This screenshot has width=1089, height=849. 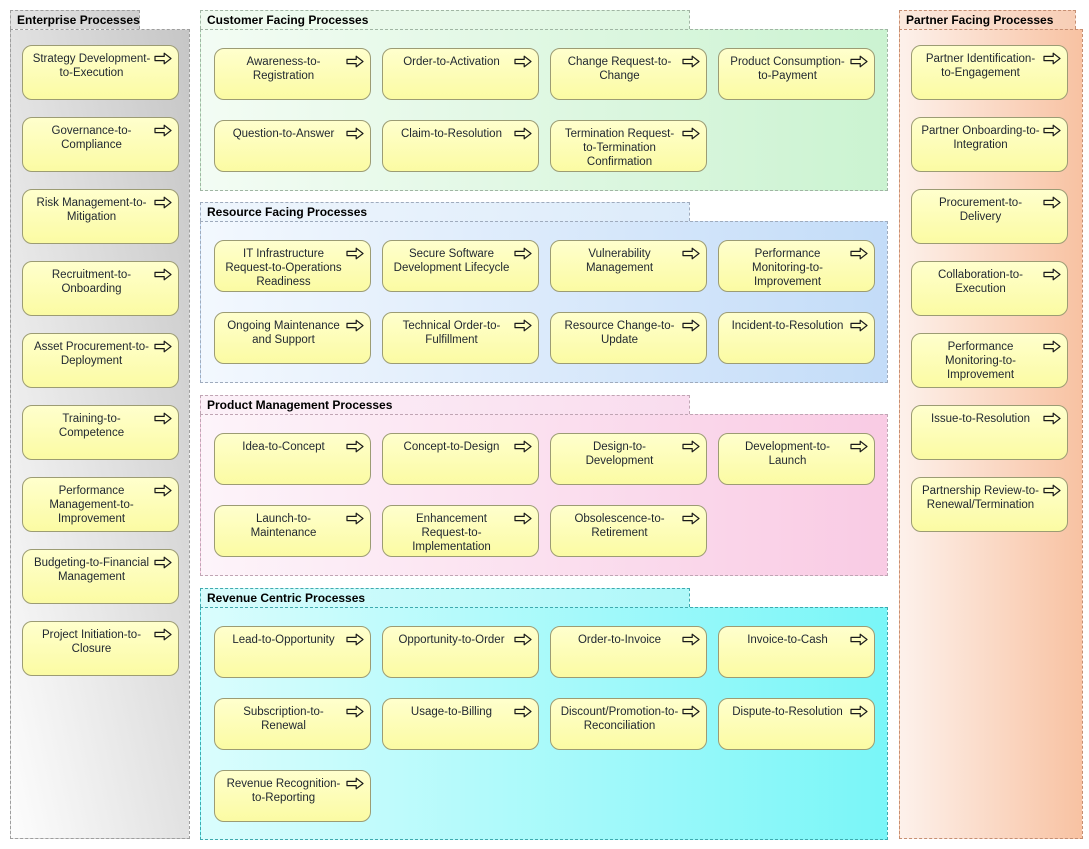 I want to click on process-label: Opportunity-to-Order, so click(x=451, y=640).